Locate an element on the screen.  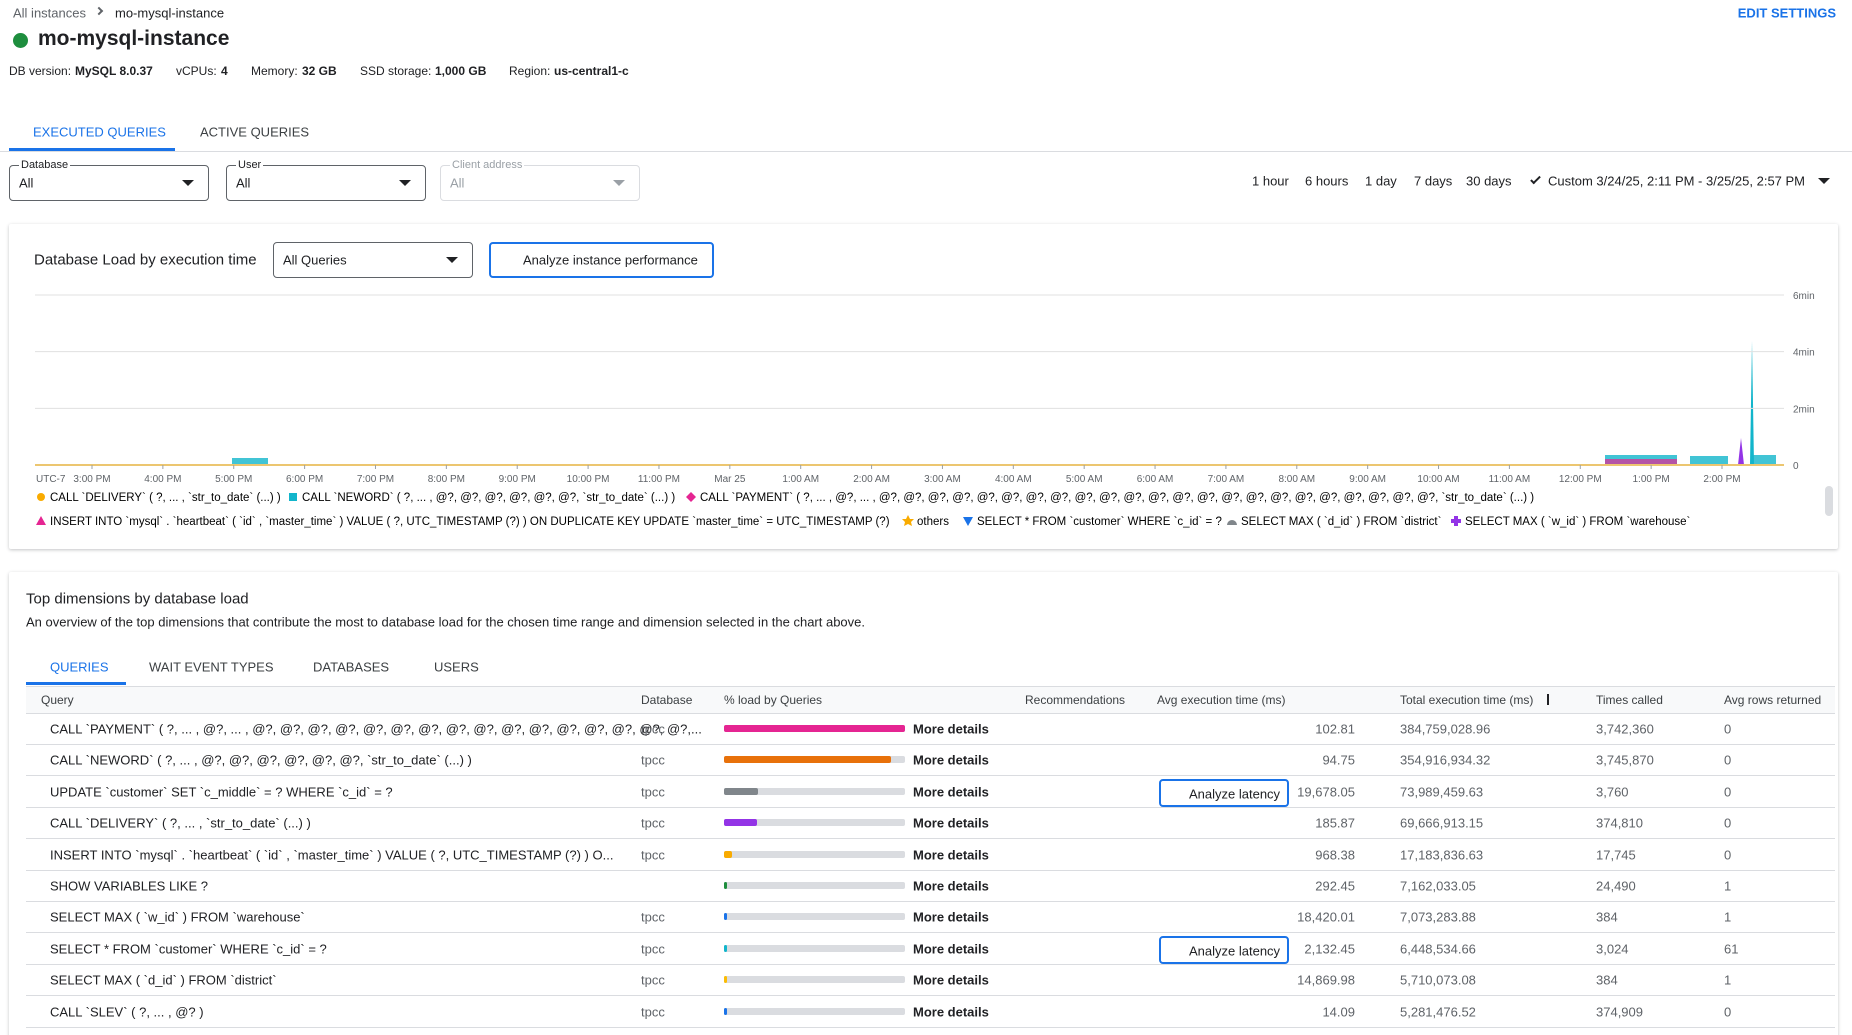
column-header: Query is located at coordinates (57, 700).